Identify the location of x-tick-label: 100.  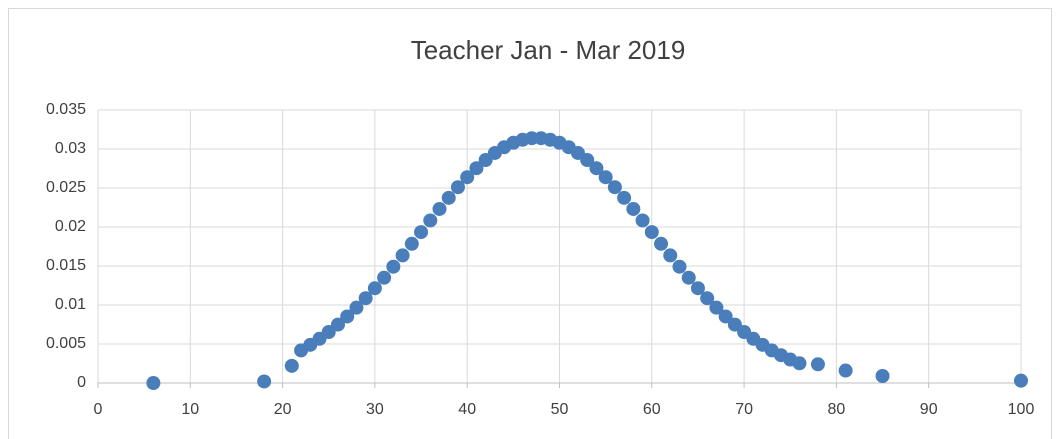
(1021, 409).